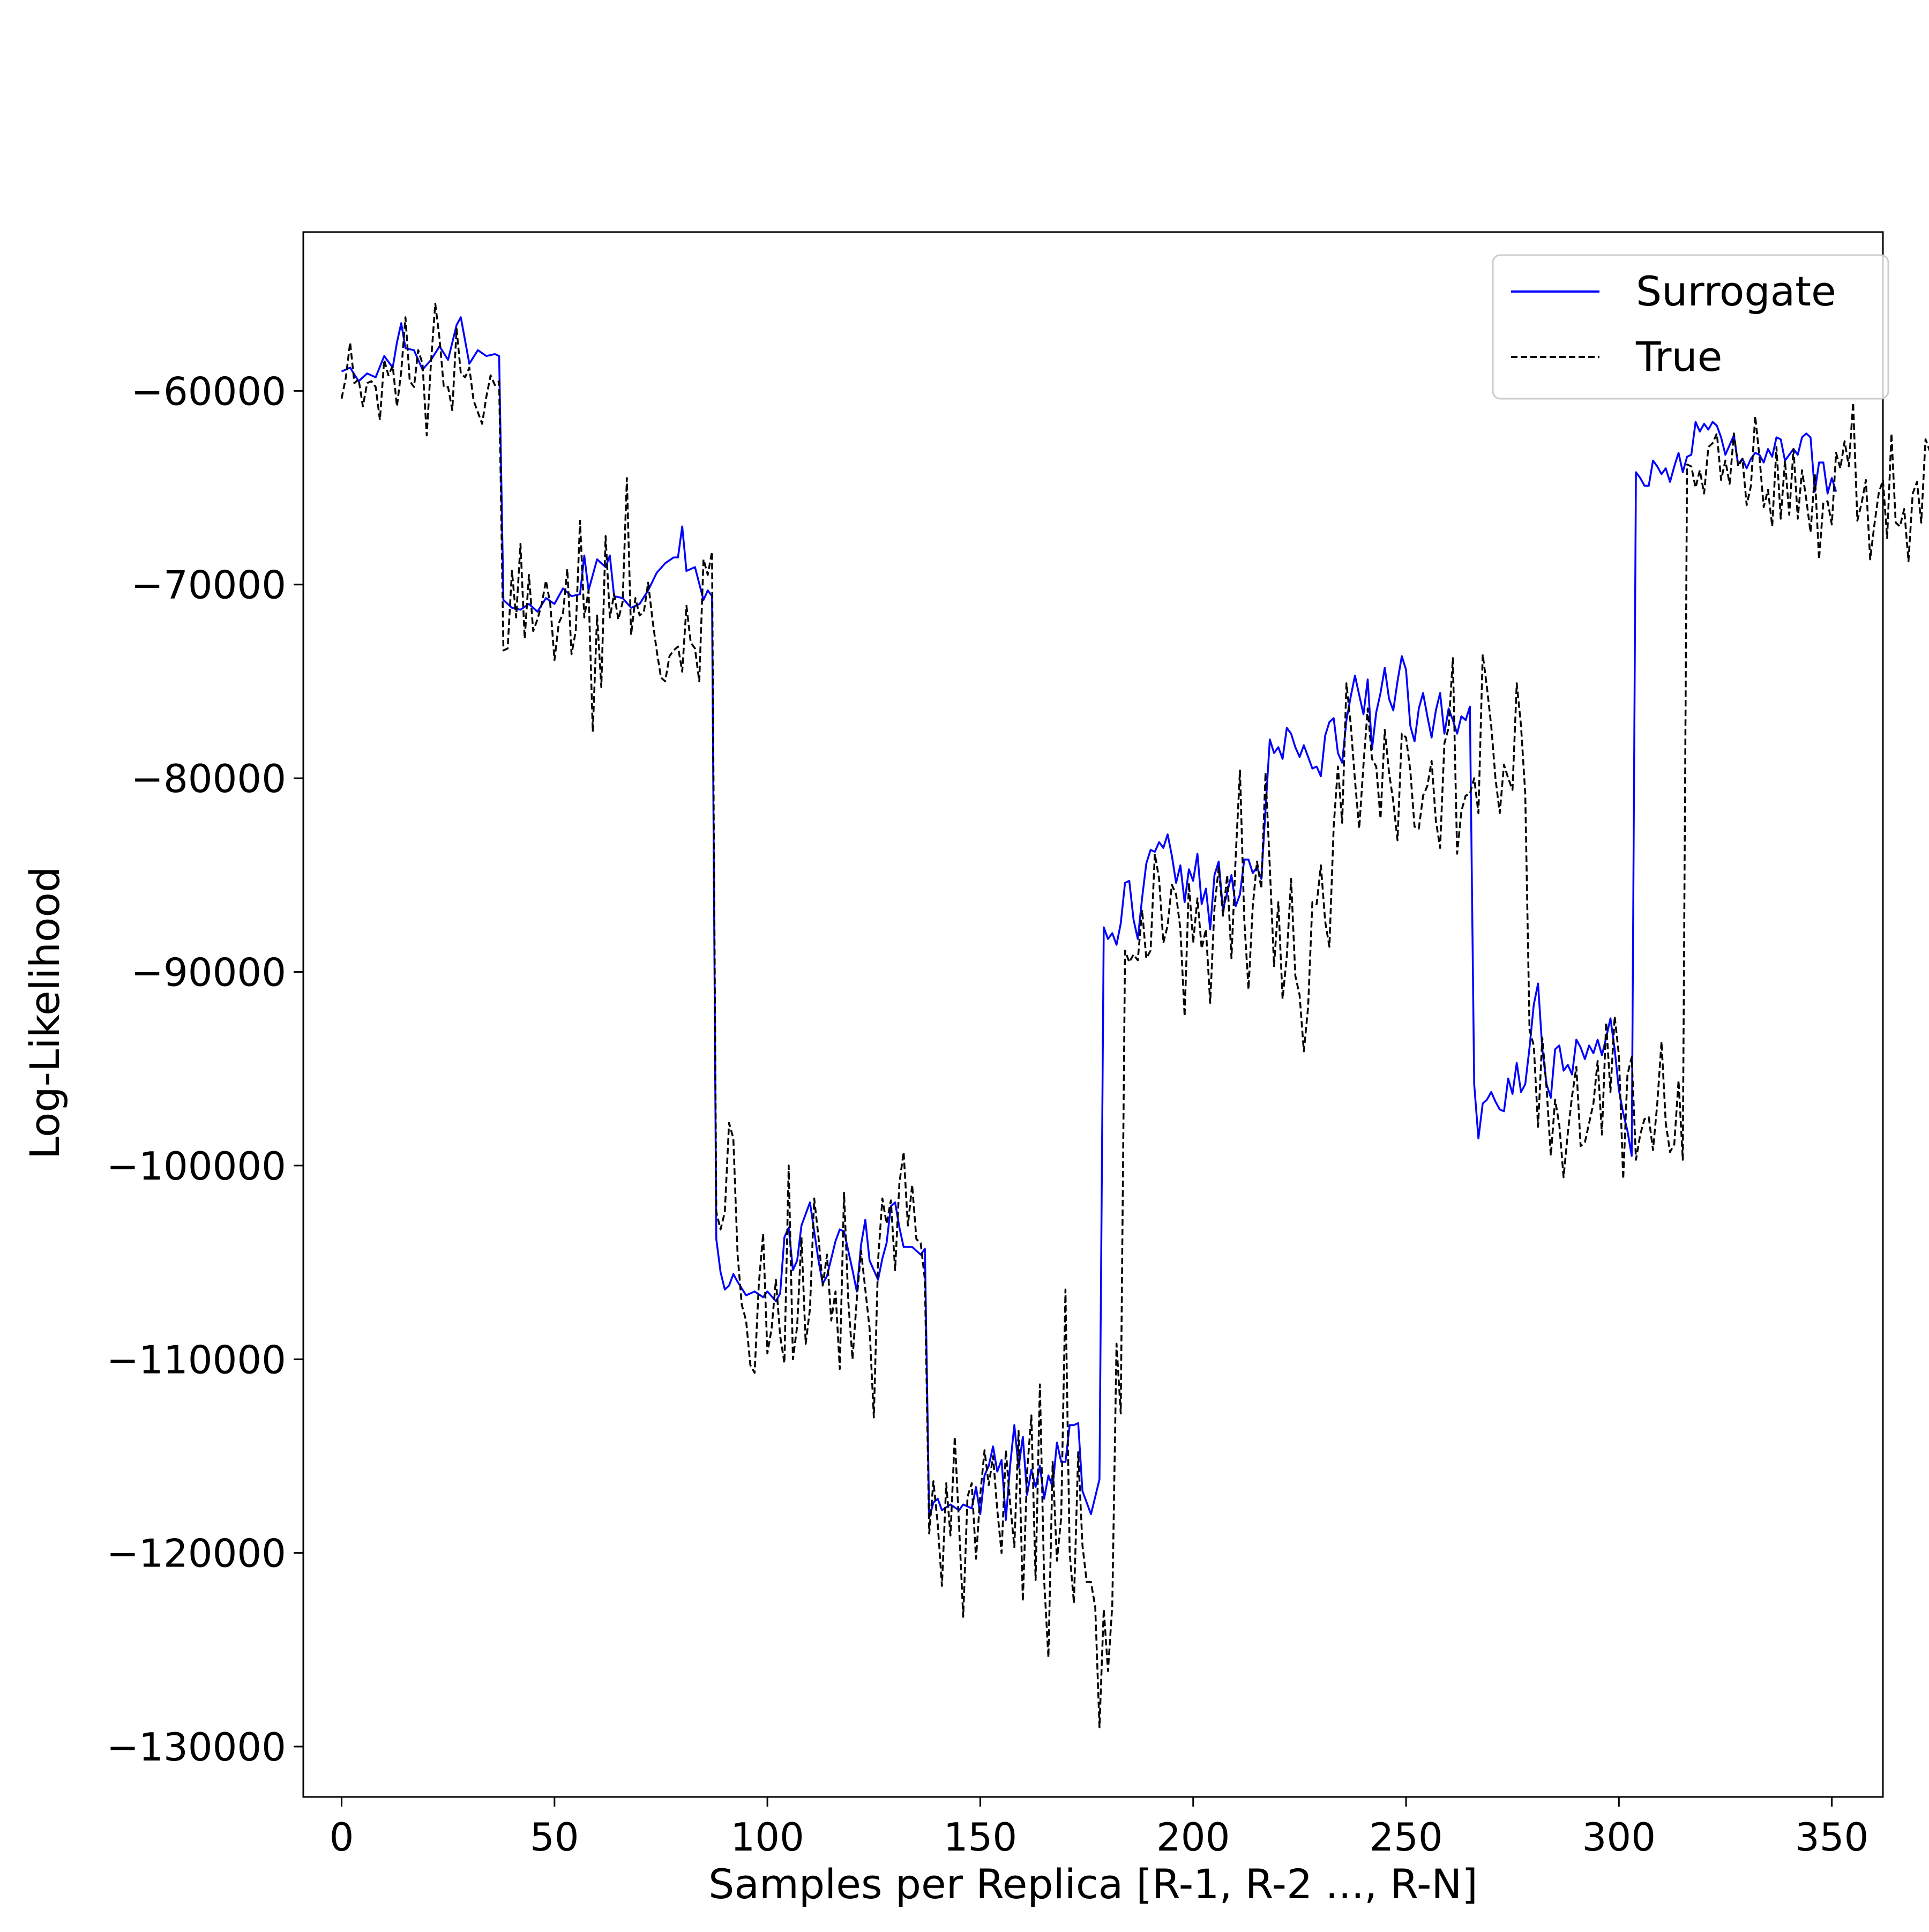 This screenshot has height=1932, width=1929. I want to click on x-tick-label: 250, so click(1405, 1837).